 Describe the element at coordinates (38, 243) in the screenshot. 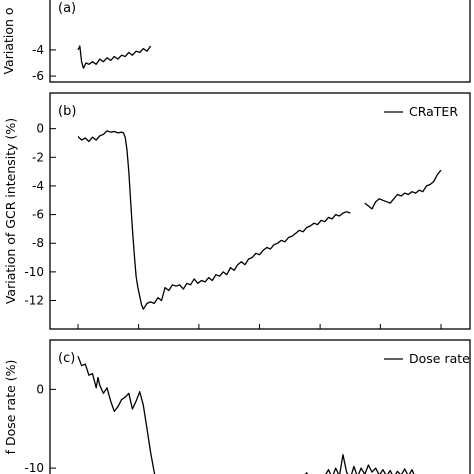

I see `y-tick-label: -8` at that location.